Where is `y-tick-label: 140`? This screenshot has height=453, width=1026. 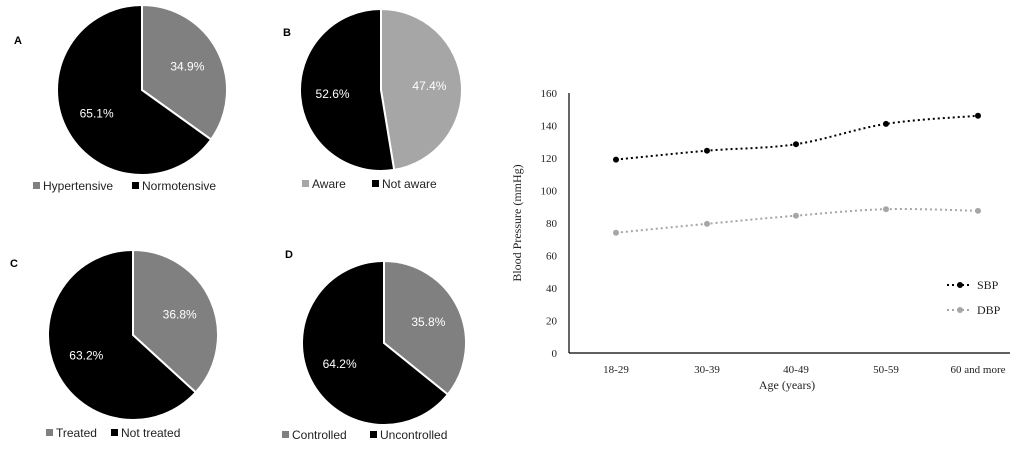
y-tick-label: 140 is located at coordinates (549, 127).